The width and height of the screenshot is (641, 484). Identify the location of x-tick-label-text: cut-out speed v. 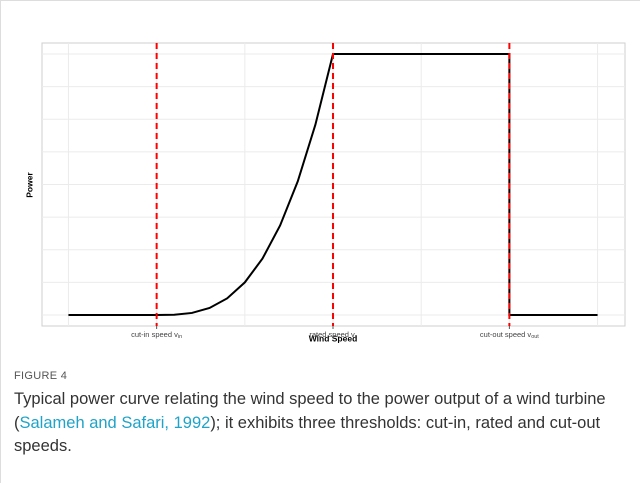
(506, 334).